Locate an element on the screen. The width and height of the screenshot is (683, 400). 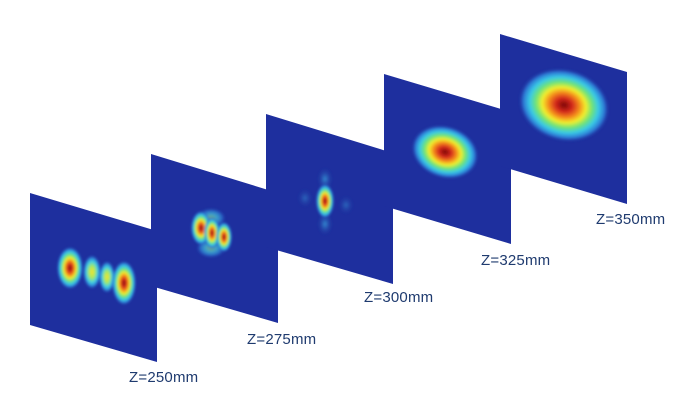
plane-z250 is located at coordinates (93, 277).